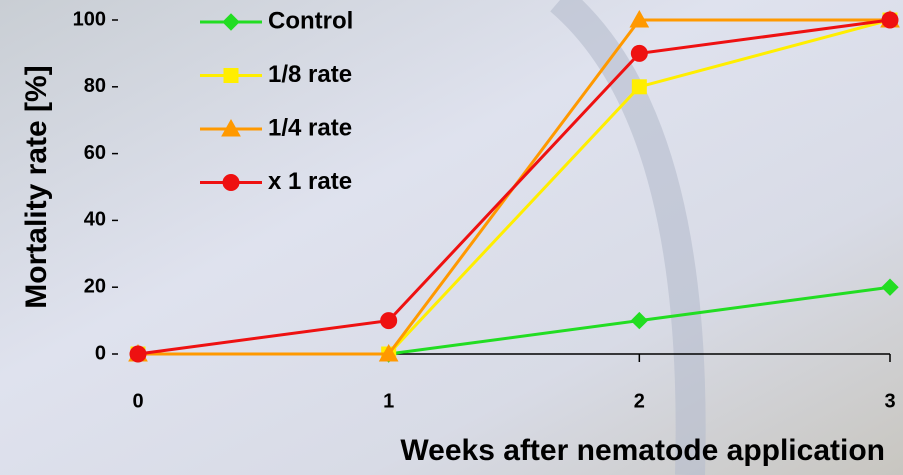  I want to click on legend-label: 1/4 rate, so click(310, 127).